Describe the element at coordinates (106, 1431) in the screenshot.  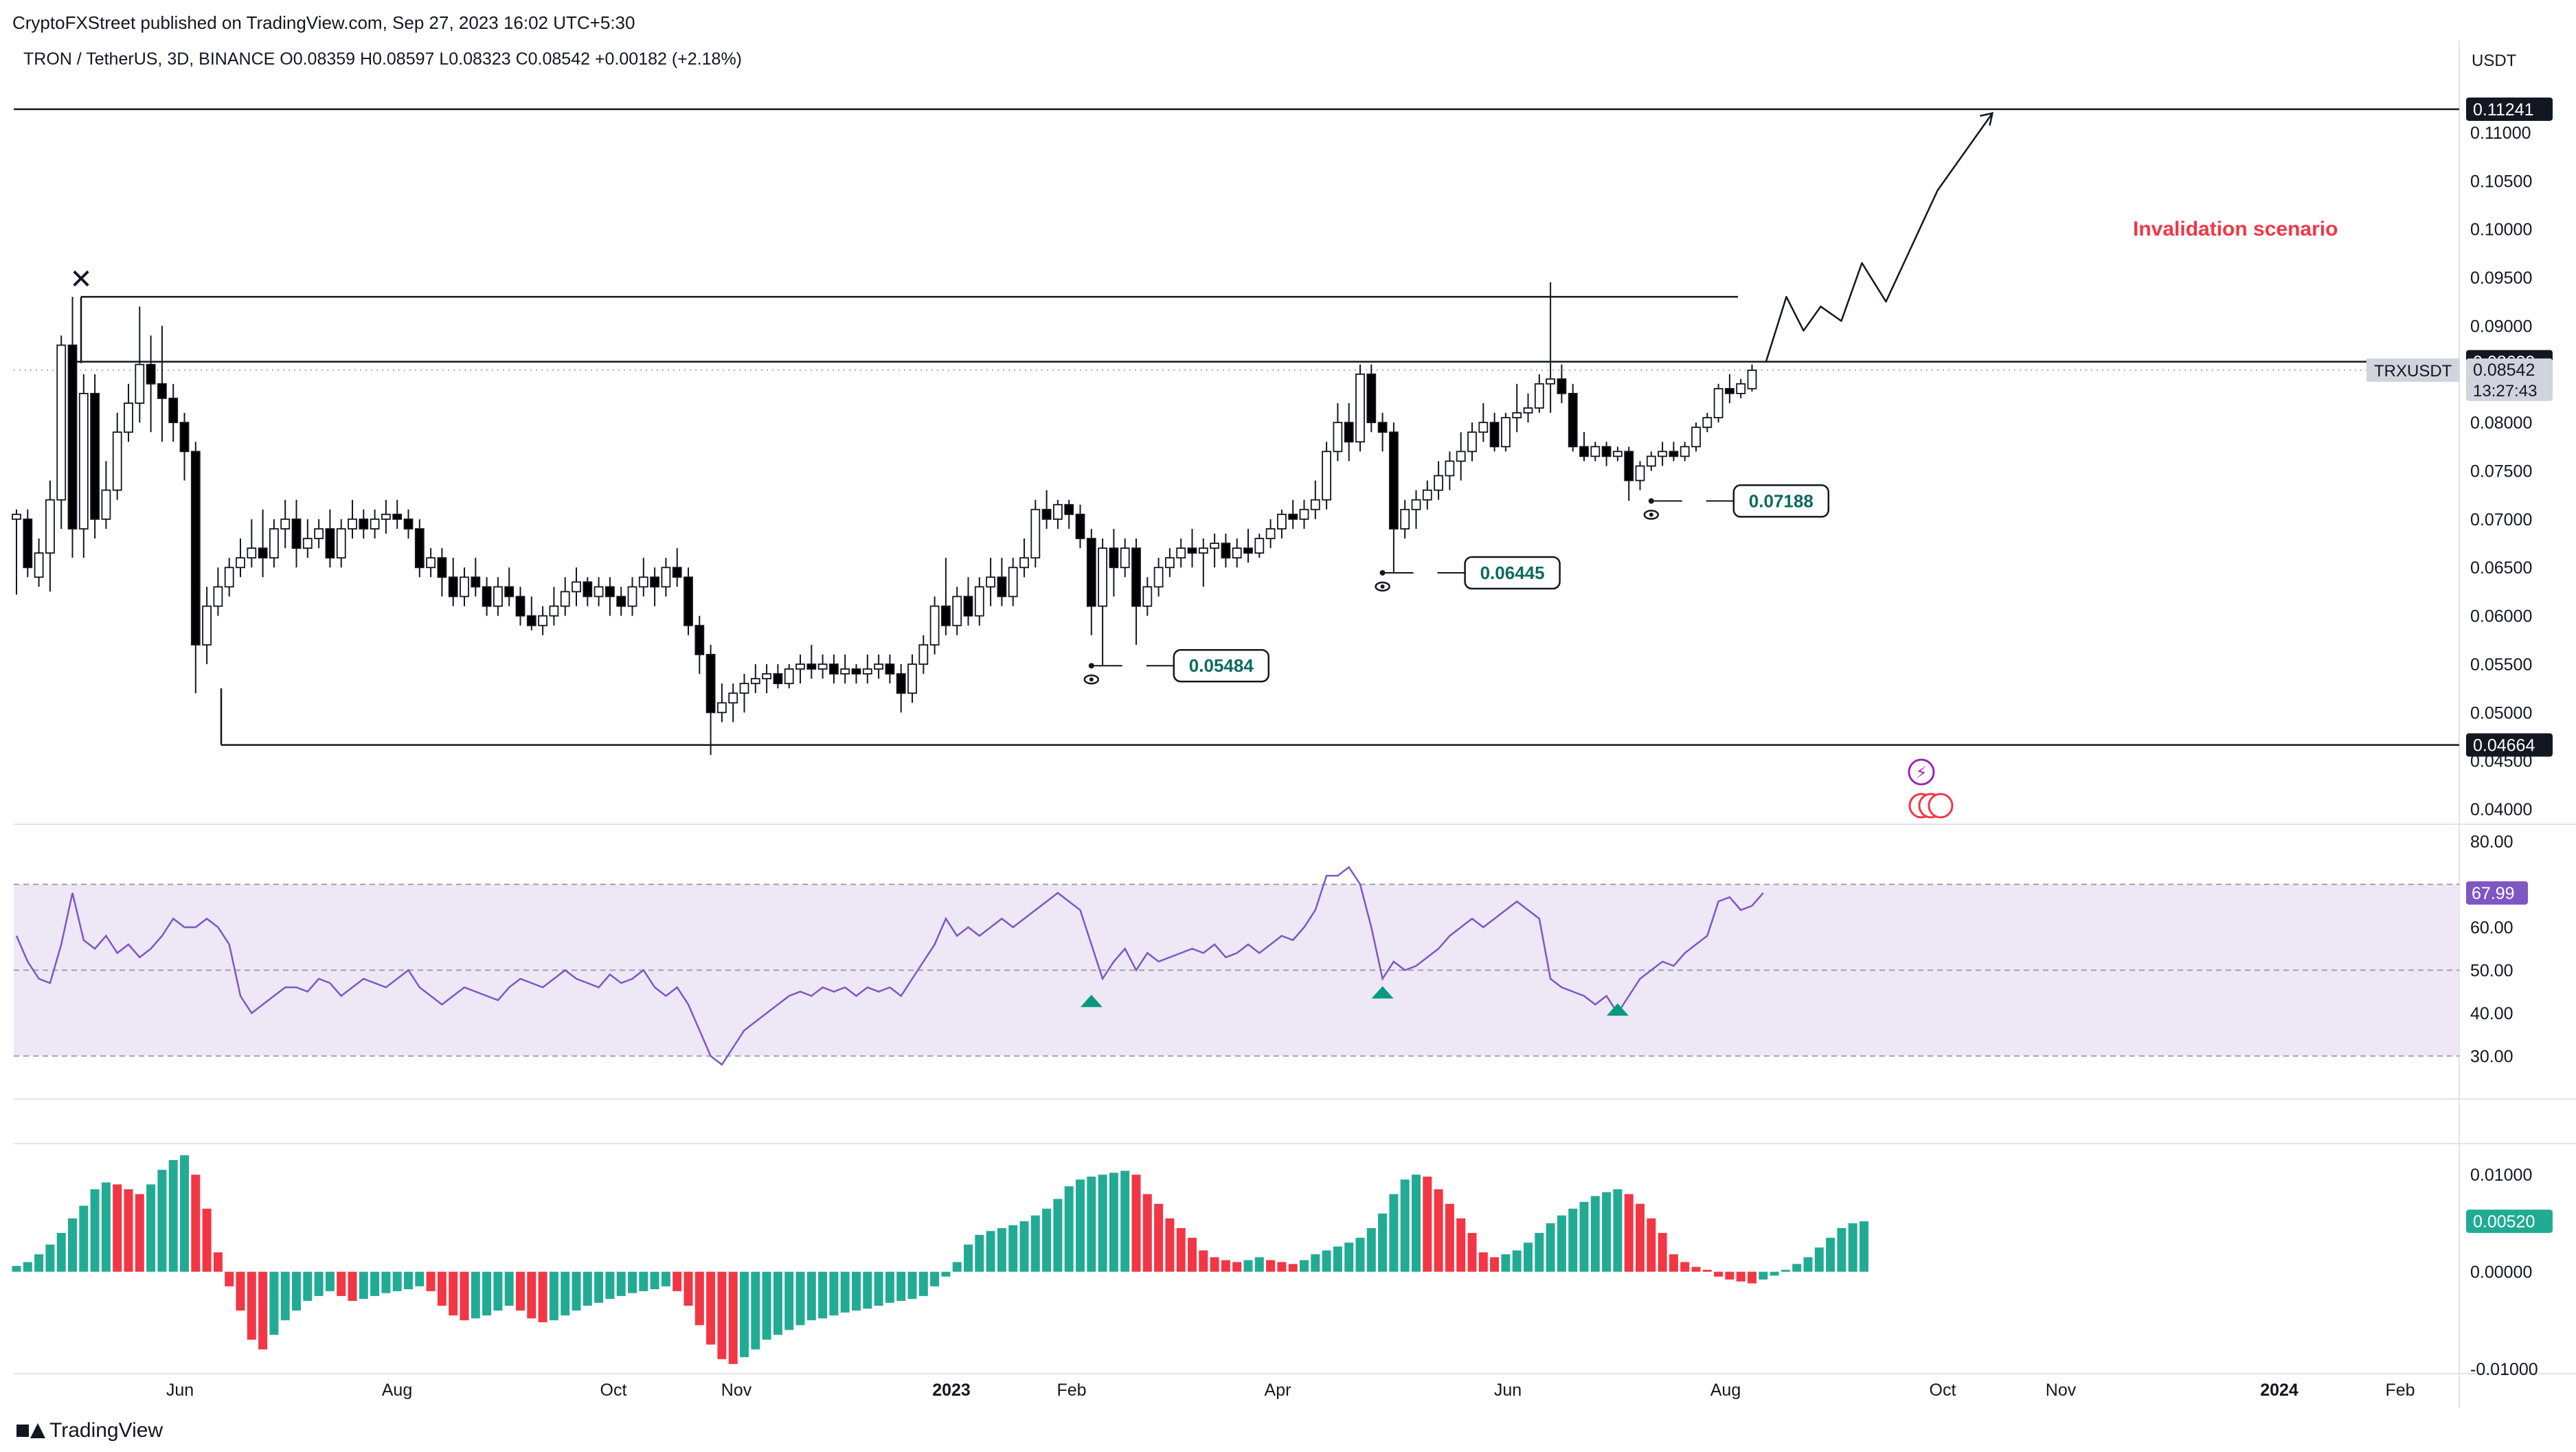
I see `brand-label: TradingView` at that location.